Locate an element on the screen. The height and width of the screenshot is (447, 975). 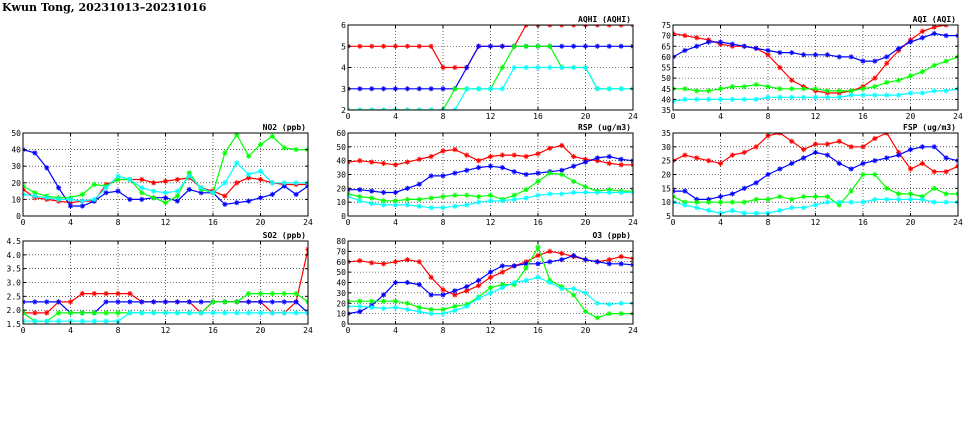
x-tick-label: 8 is located at coordinates (443, 116).